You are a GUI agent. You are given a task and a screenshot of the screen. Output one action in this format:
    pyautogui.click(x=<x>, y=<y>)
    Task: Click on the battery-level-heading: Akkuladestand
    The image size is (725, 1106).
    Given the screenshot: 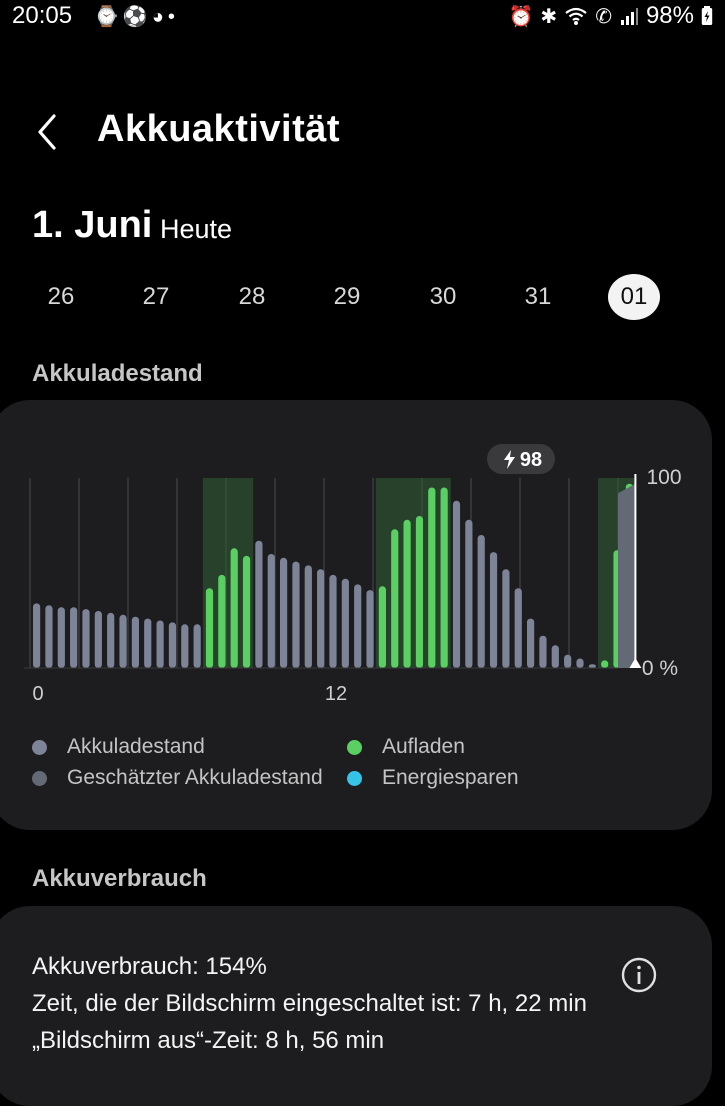 What is the action you would take?
    pyautogui.click(x=117, y=373)
    